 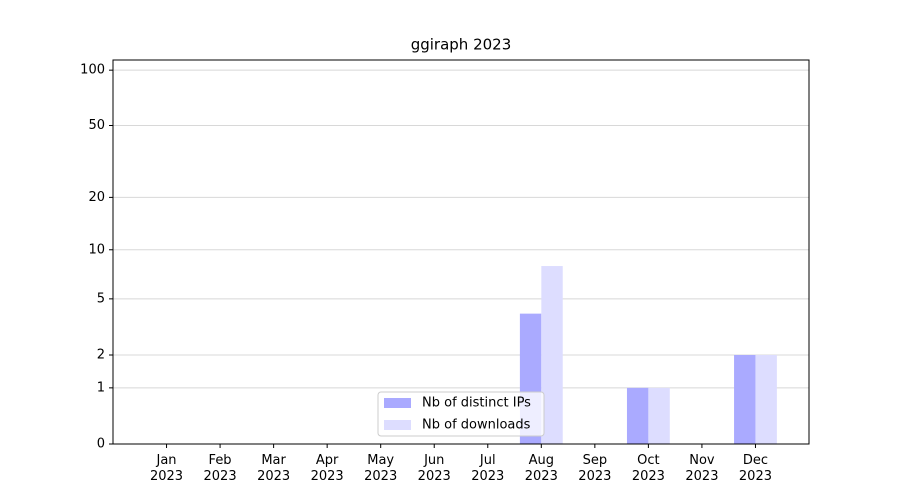 I want to click on x-tick-label: Nov 2023, so click(x=702, y=468).